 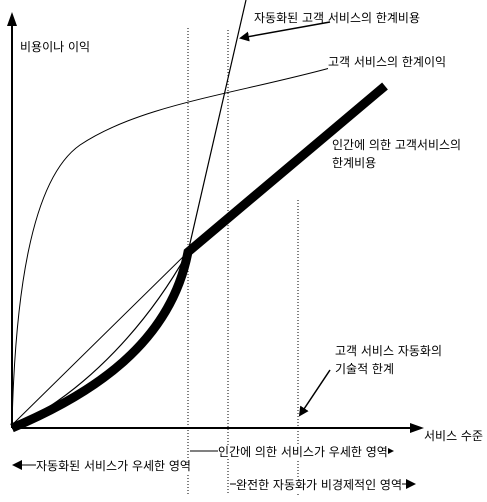 What do you see at coordinates (397, 145) in the screenshot?
I see `human-marginal-cost-label-line1: 인간에 의한 고객서비스의` at bounding box center [397, 145].